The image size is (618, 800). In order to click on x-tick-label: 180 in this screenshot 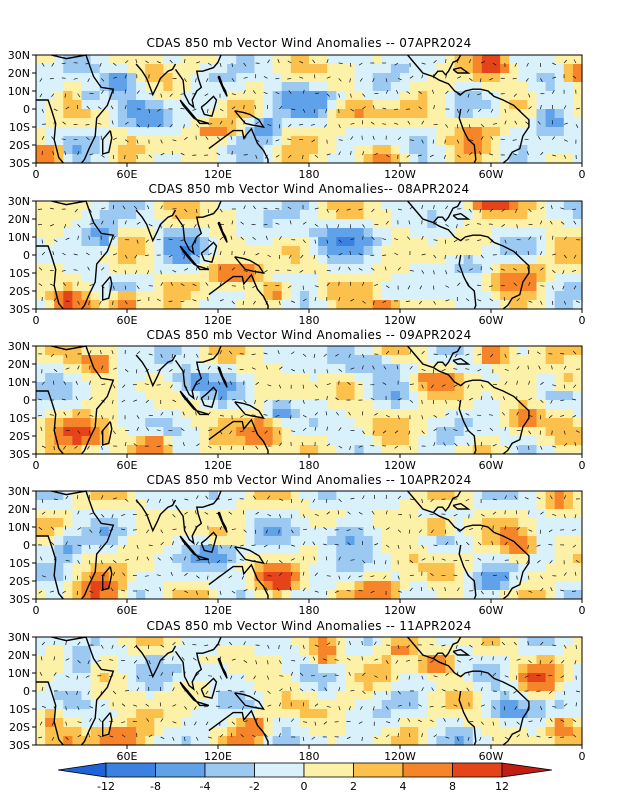, I will do `click(309, 320)`.